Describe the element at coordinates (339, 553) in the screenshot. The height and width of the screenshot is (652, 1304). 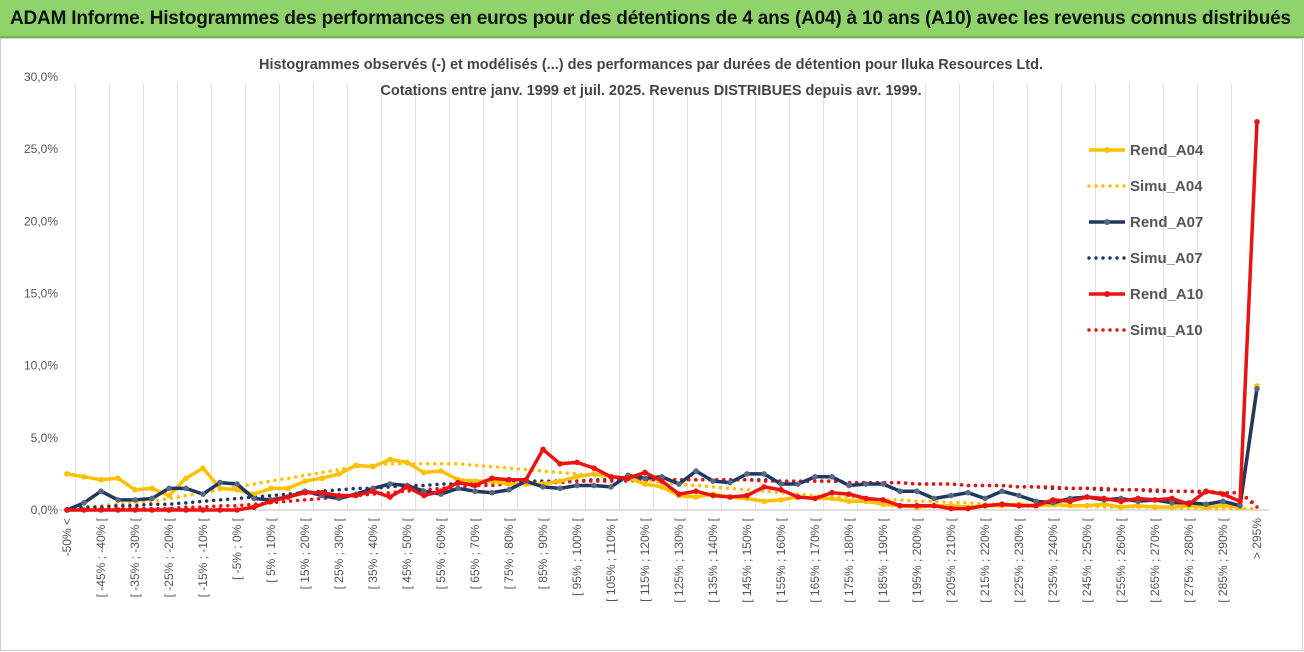
I see `x-tick-label: [ 25% ; 30% [` at that location.